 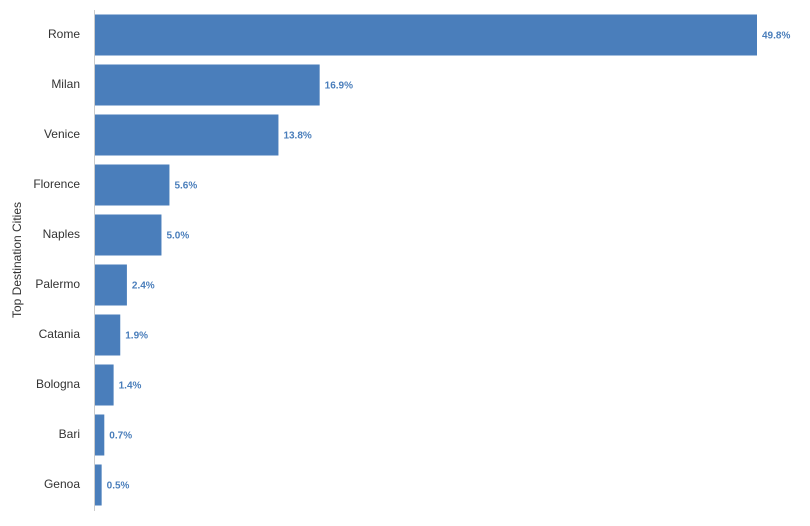 I want to click on value-label: 0.5%, so click(x=118, y=486).